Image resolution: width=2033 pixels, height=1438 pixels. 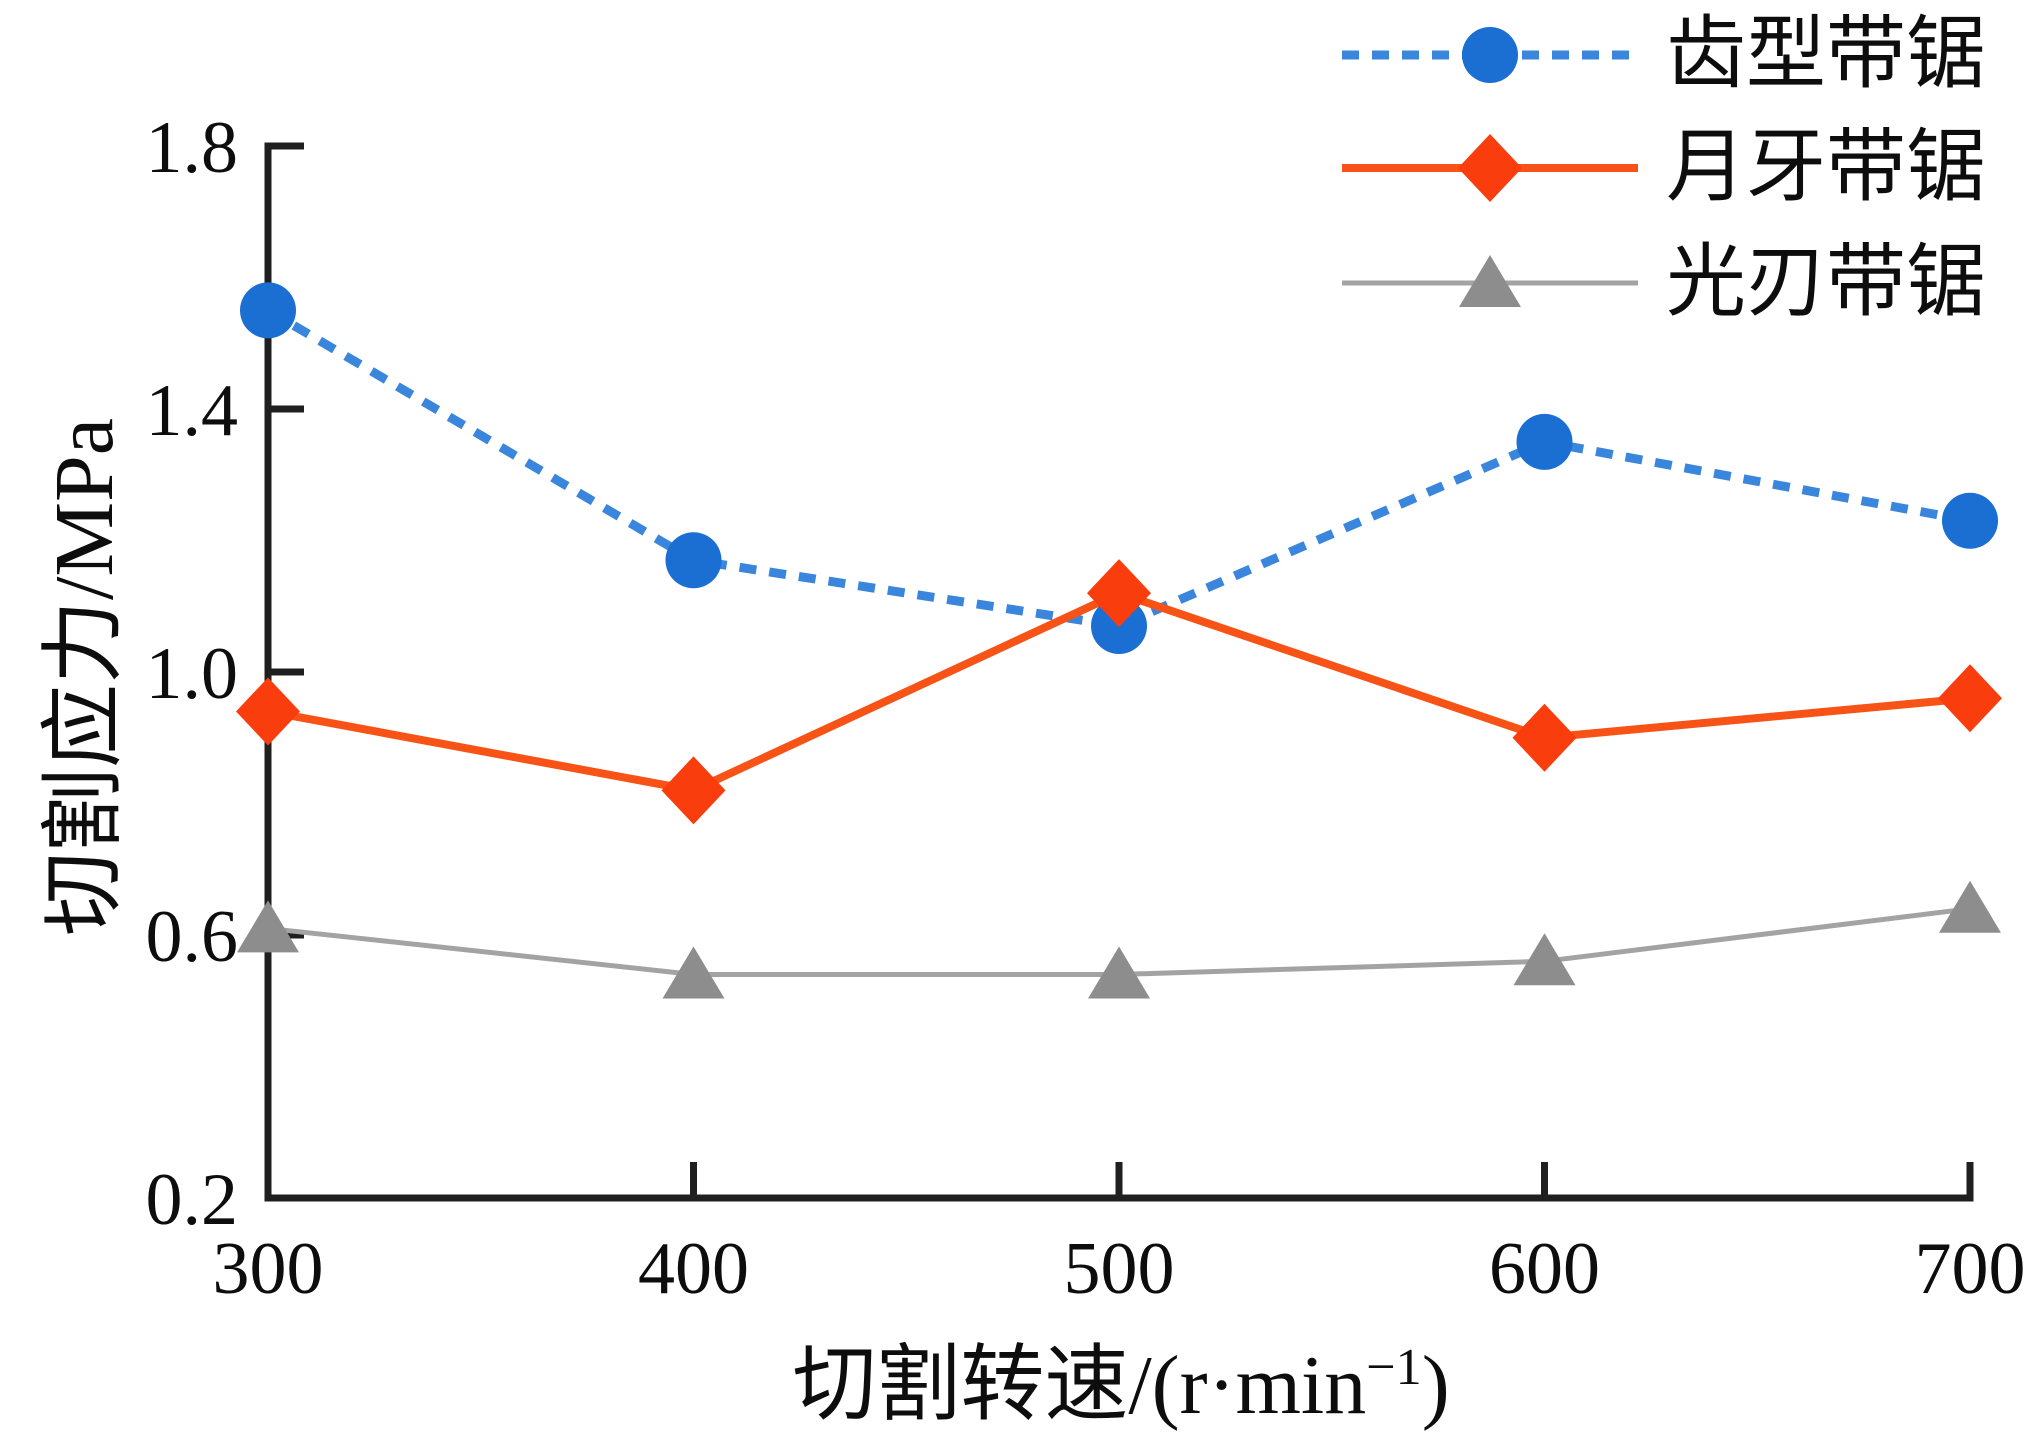 I want to click on x-tick-label: 700, so click(x=1970, y=1269).